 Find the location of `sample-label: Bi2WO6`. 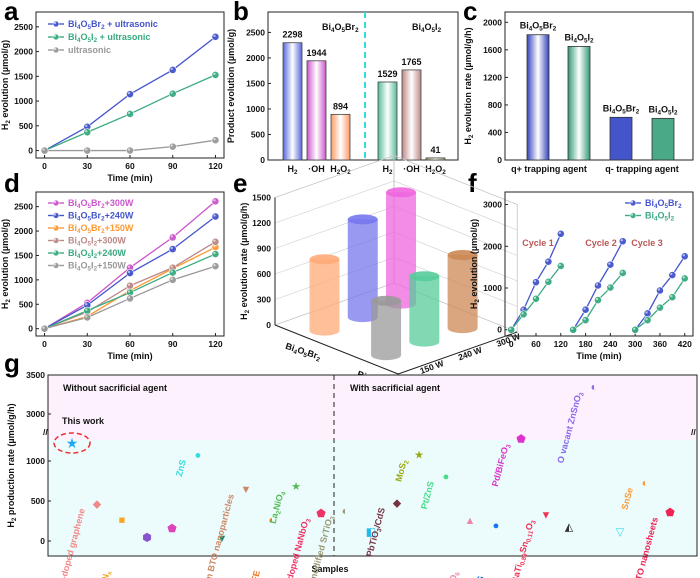

sample-label: Bi2WO6 is located at coordinates (452, 574).